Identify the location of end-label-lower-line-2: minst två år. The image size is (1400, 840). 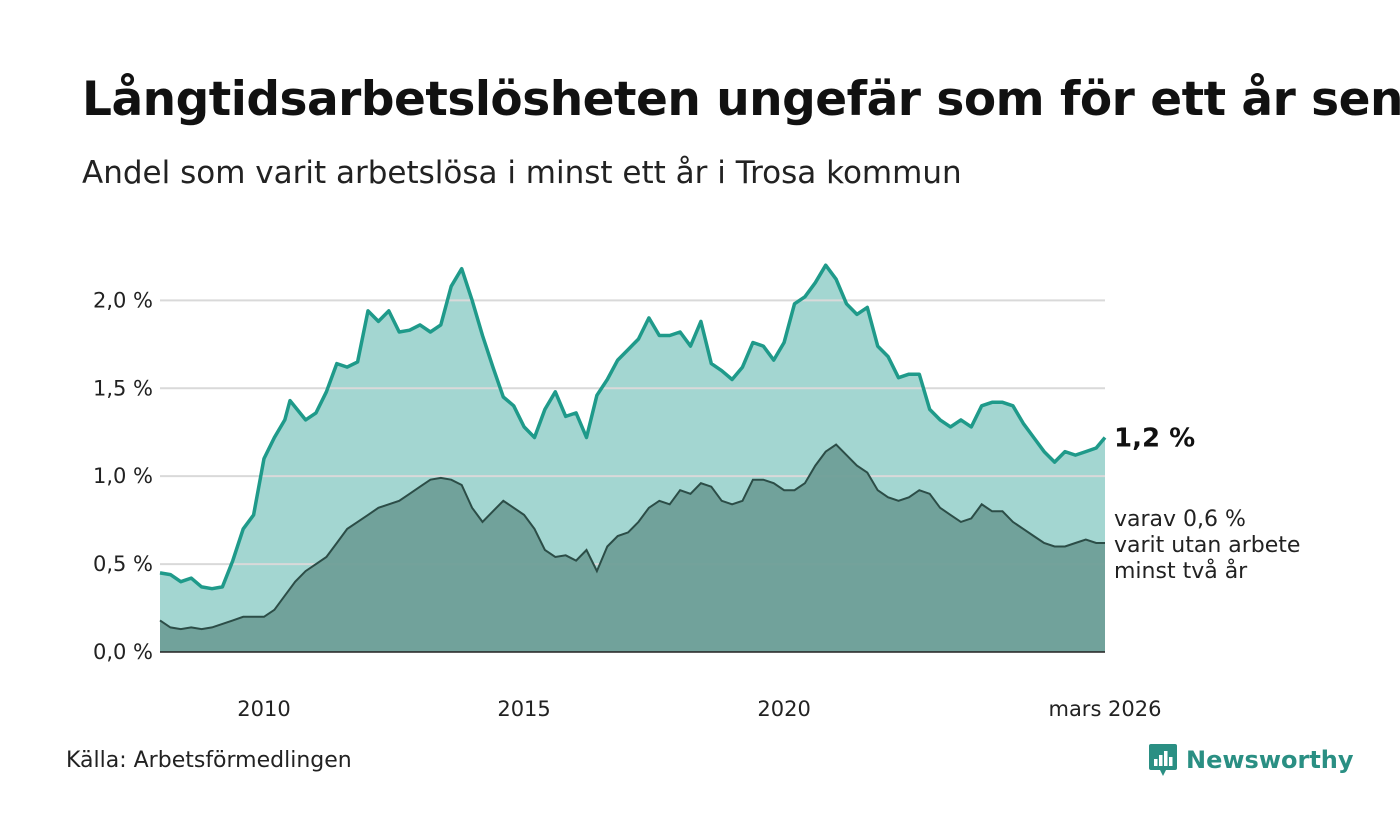
(1181, 571).